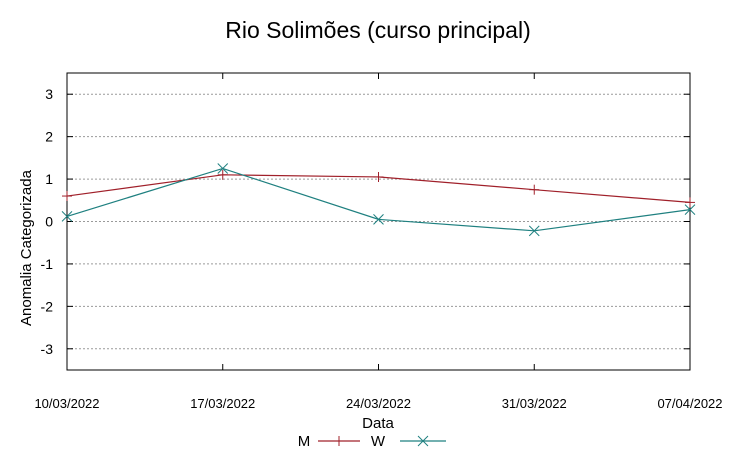 The width and height of the screenshot is (753, 459). Describe the element at coordinates (49, 94) in the screenshot. I see `y-tick-label: 3` at that location.